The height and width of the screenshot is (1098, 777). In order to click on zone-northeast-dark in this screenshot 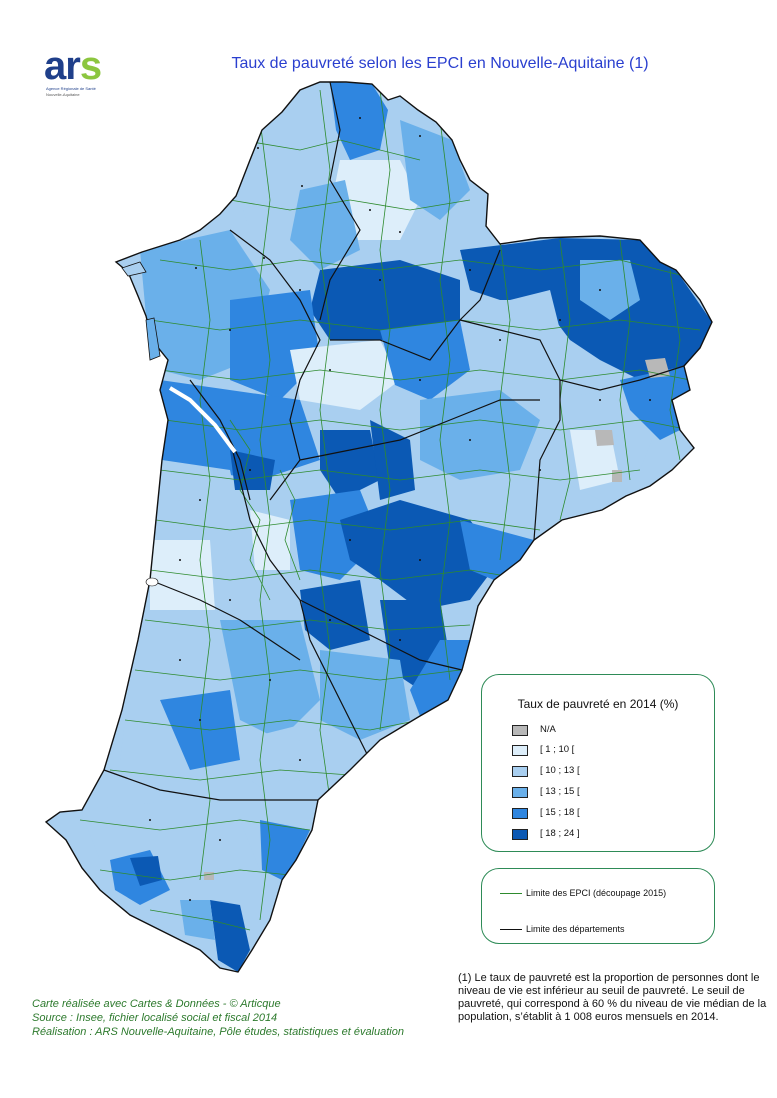, I will do `click(586, 309)`.